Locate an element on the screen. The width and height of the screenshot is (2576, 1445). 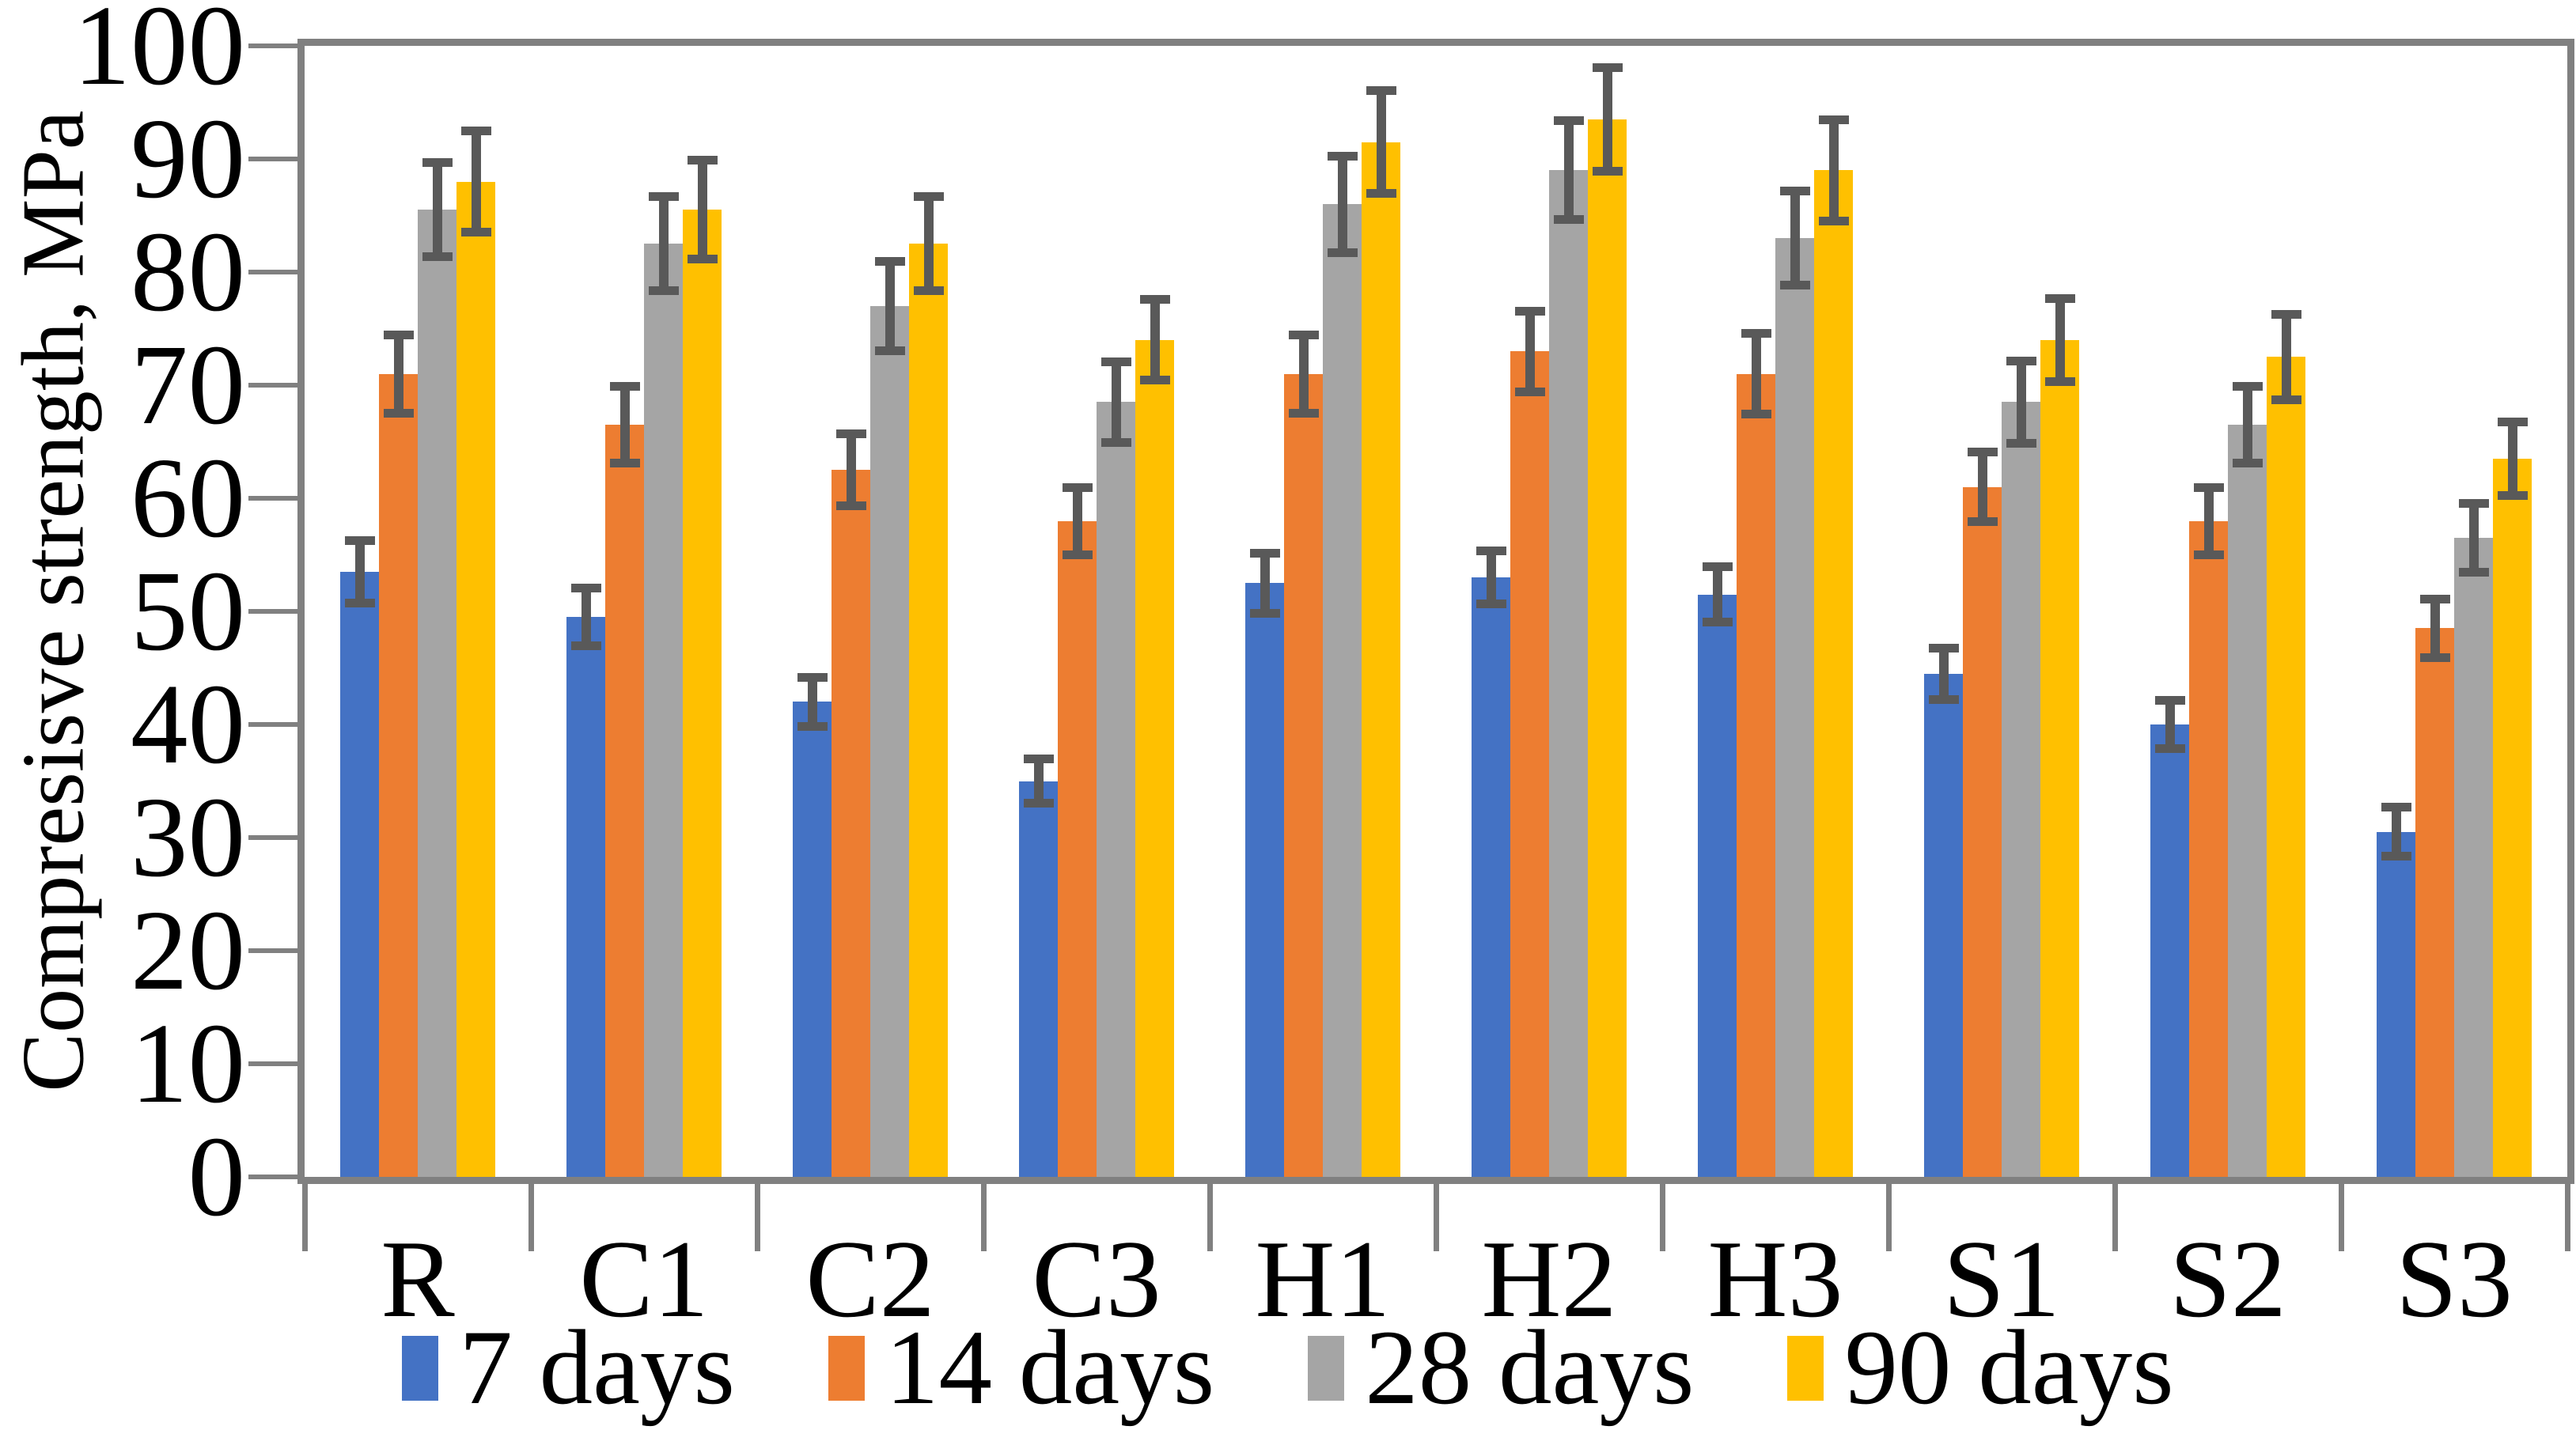
bar-C2-90-days is located at coordinates (928, 710).